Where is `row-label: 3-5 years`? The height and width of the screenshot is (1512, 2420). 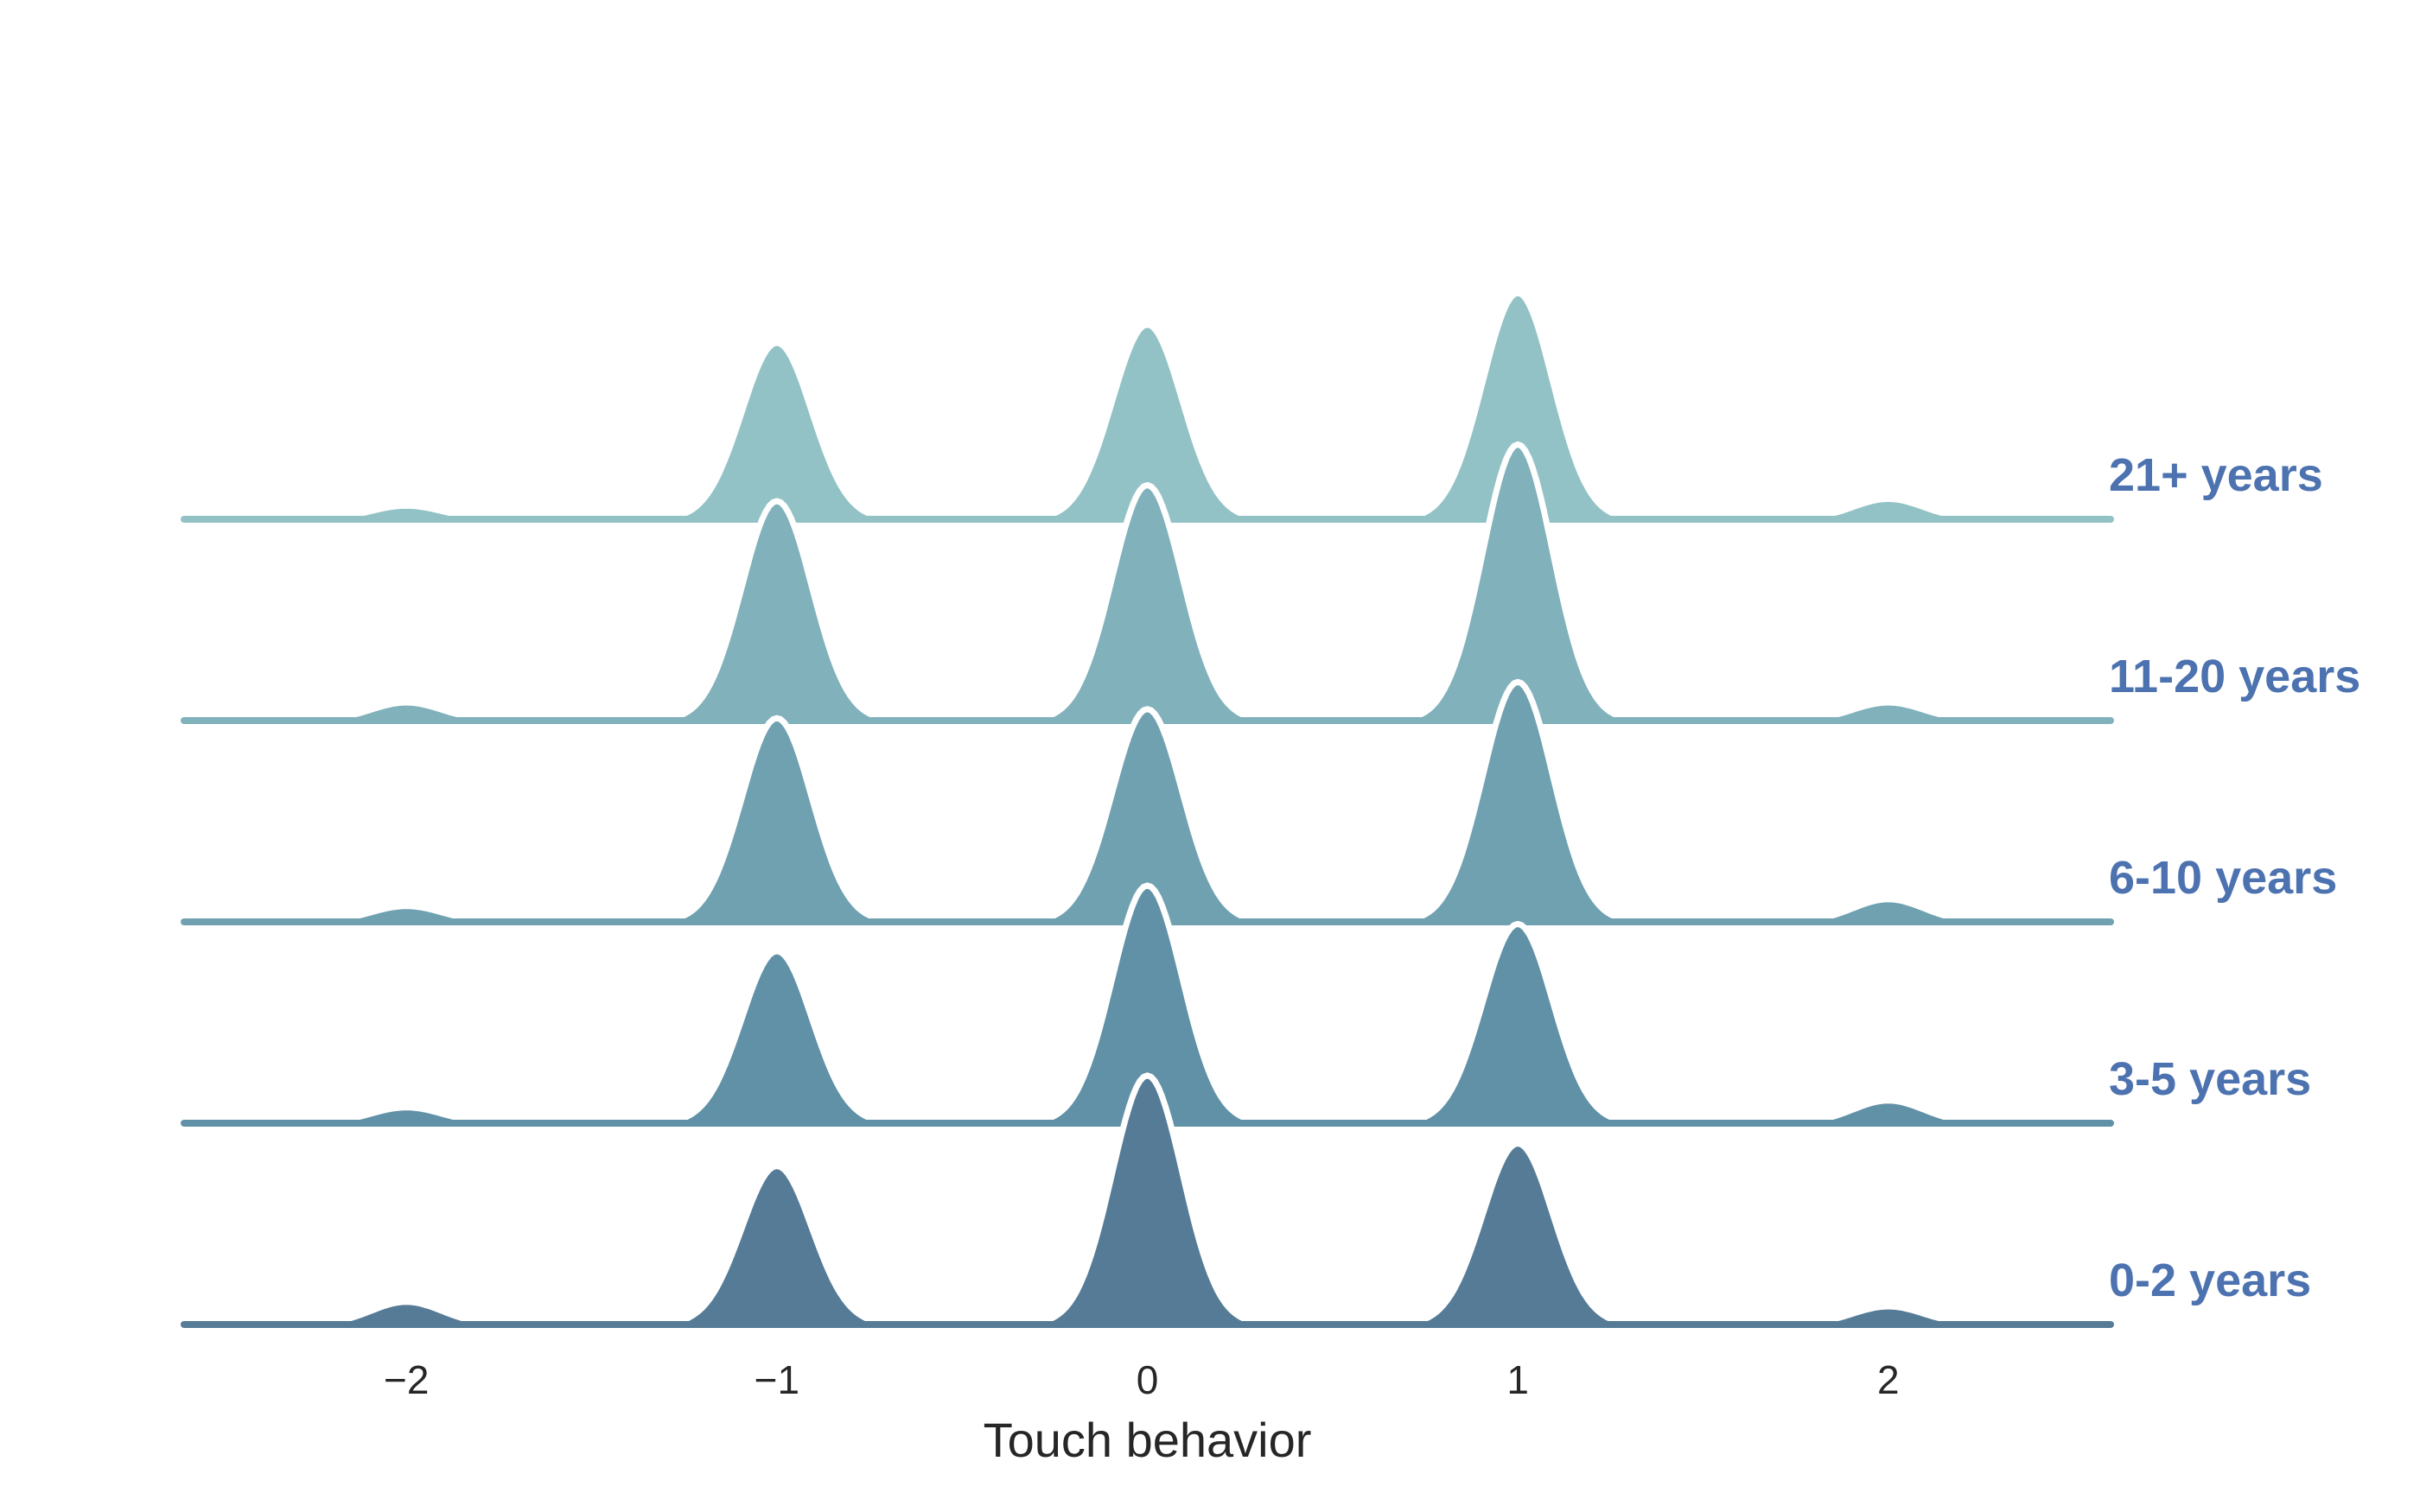 row-label: 3-5 years is located at coordinates (2210, 1079).